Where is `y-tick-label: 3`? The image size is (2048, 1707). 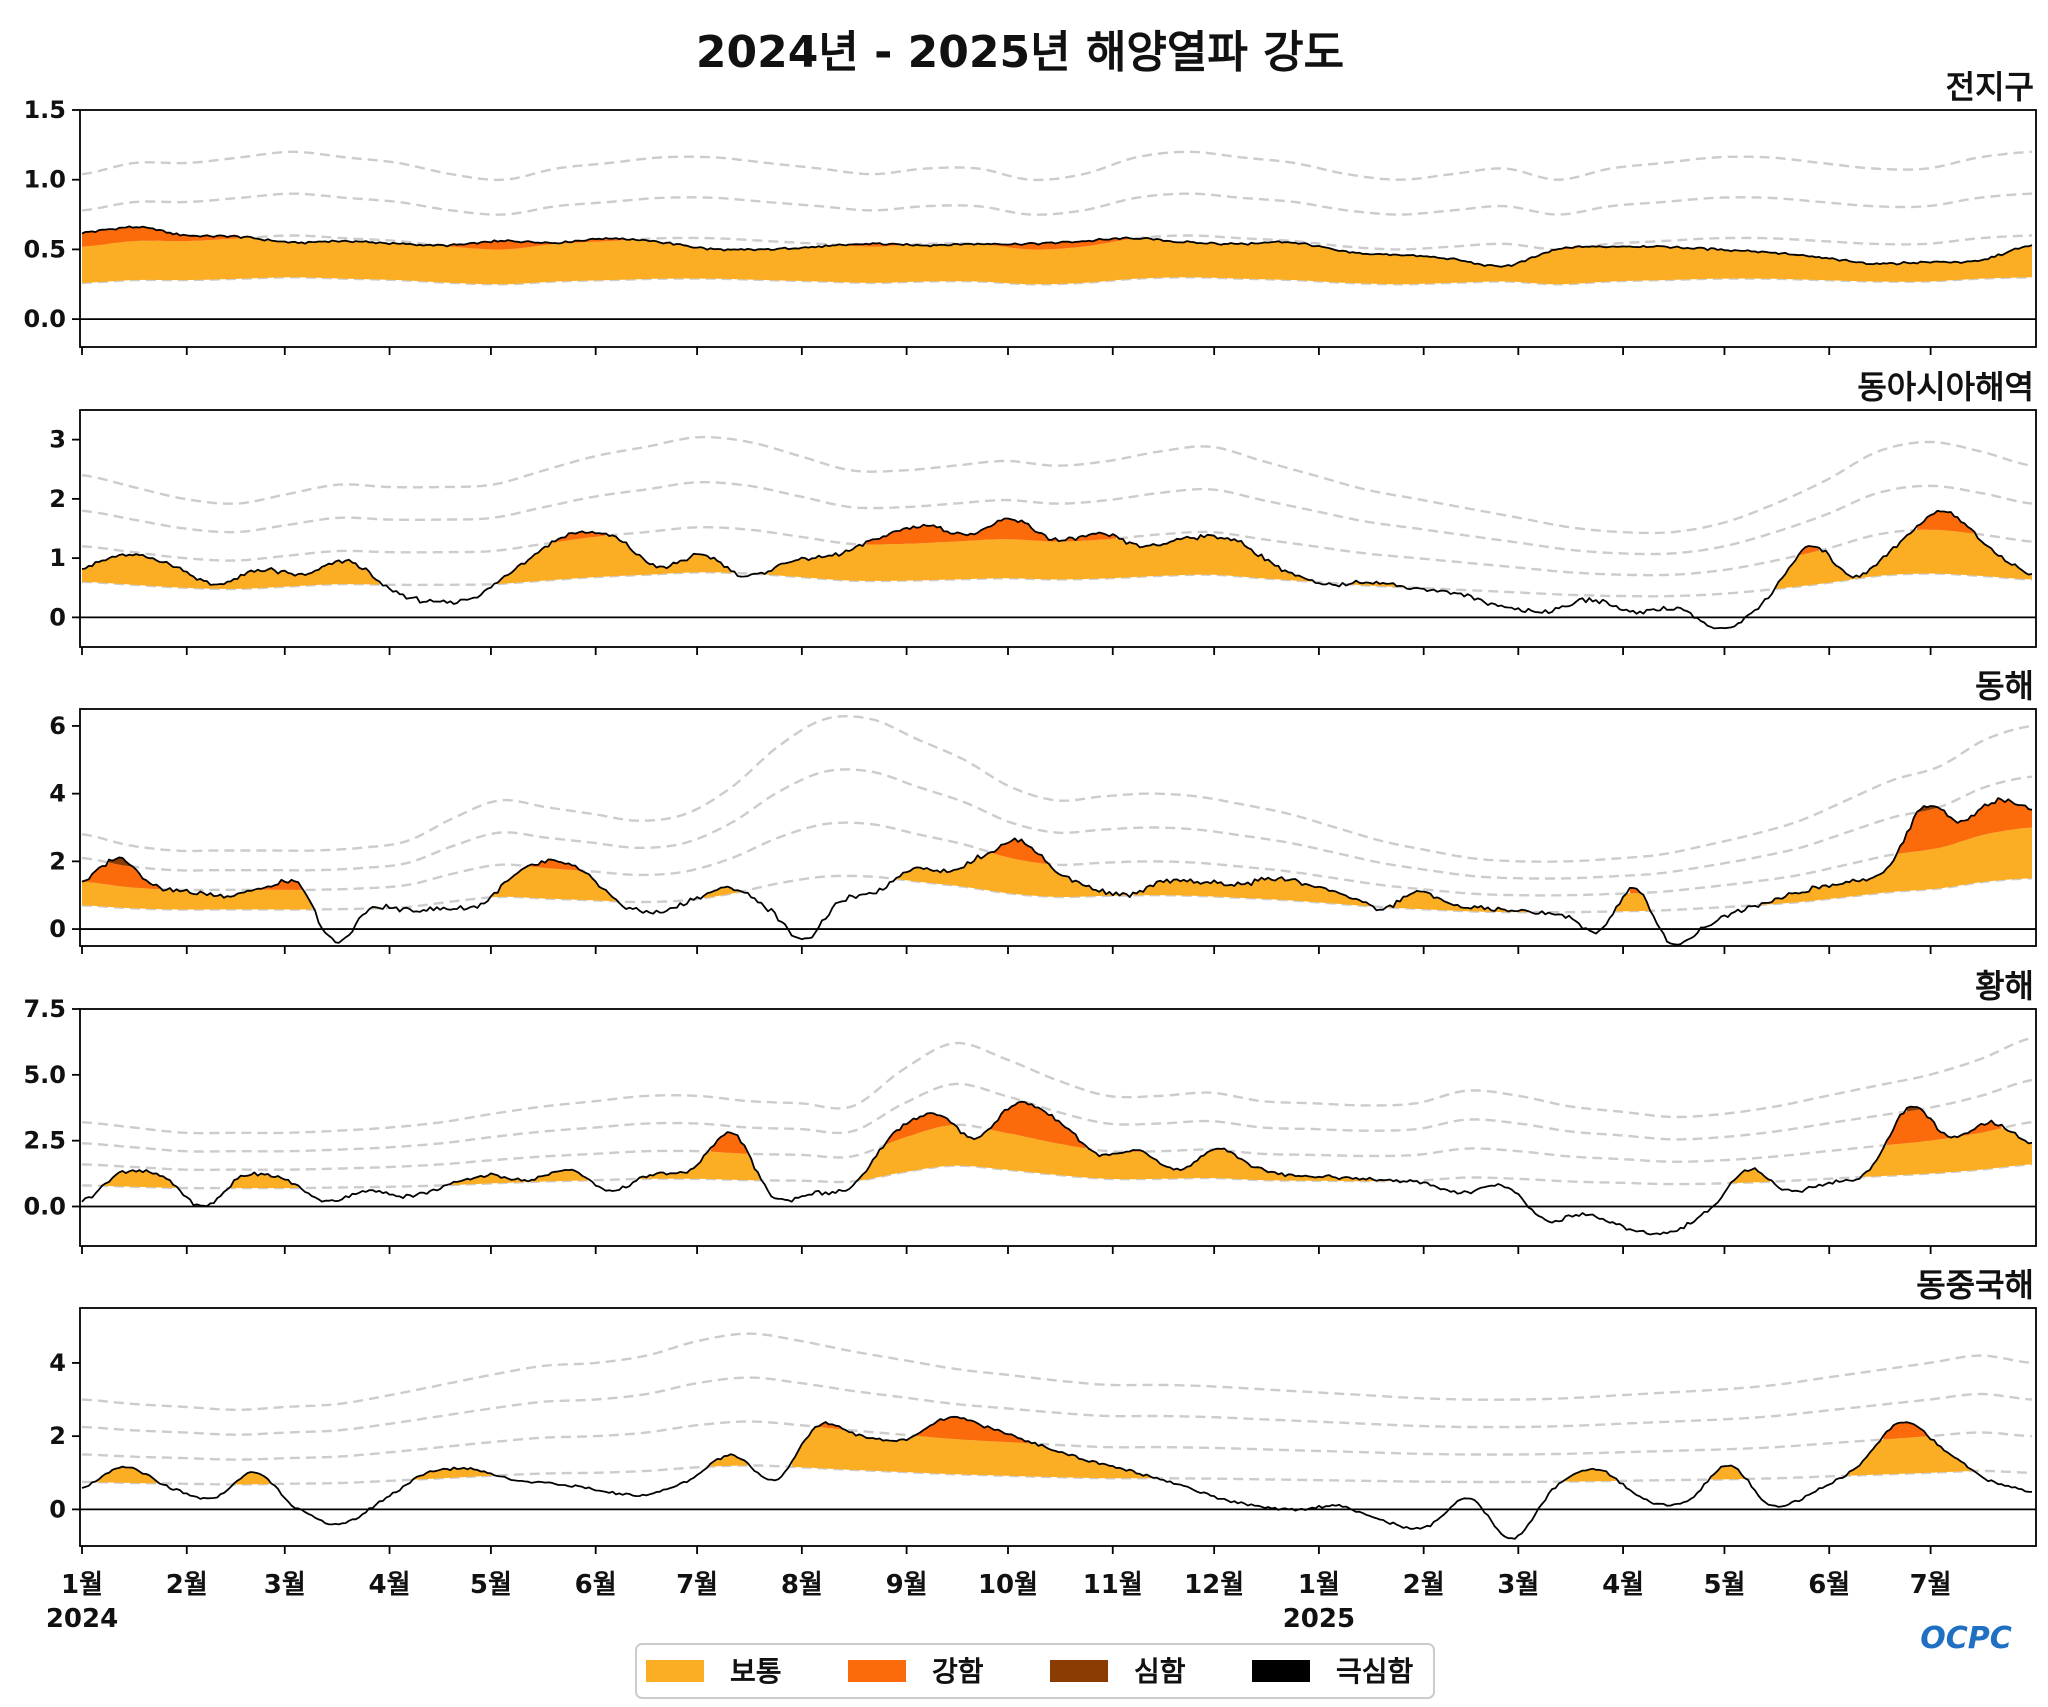
y-tick-label: 3 is located at coordinates (57, 440).